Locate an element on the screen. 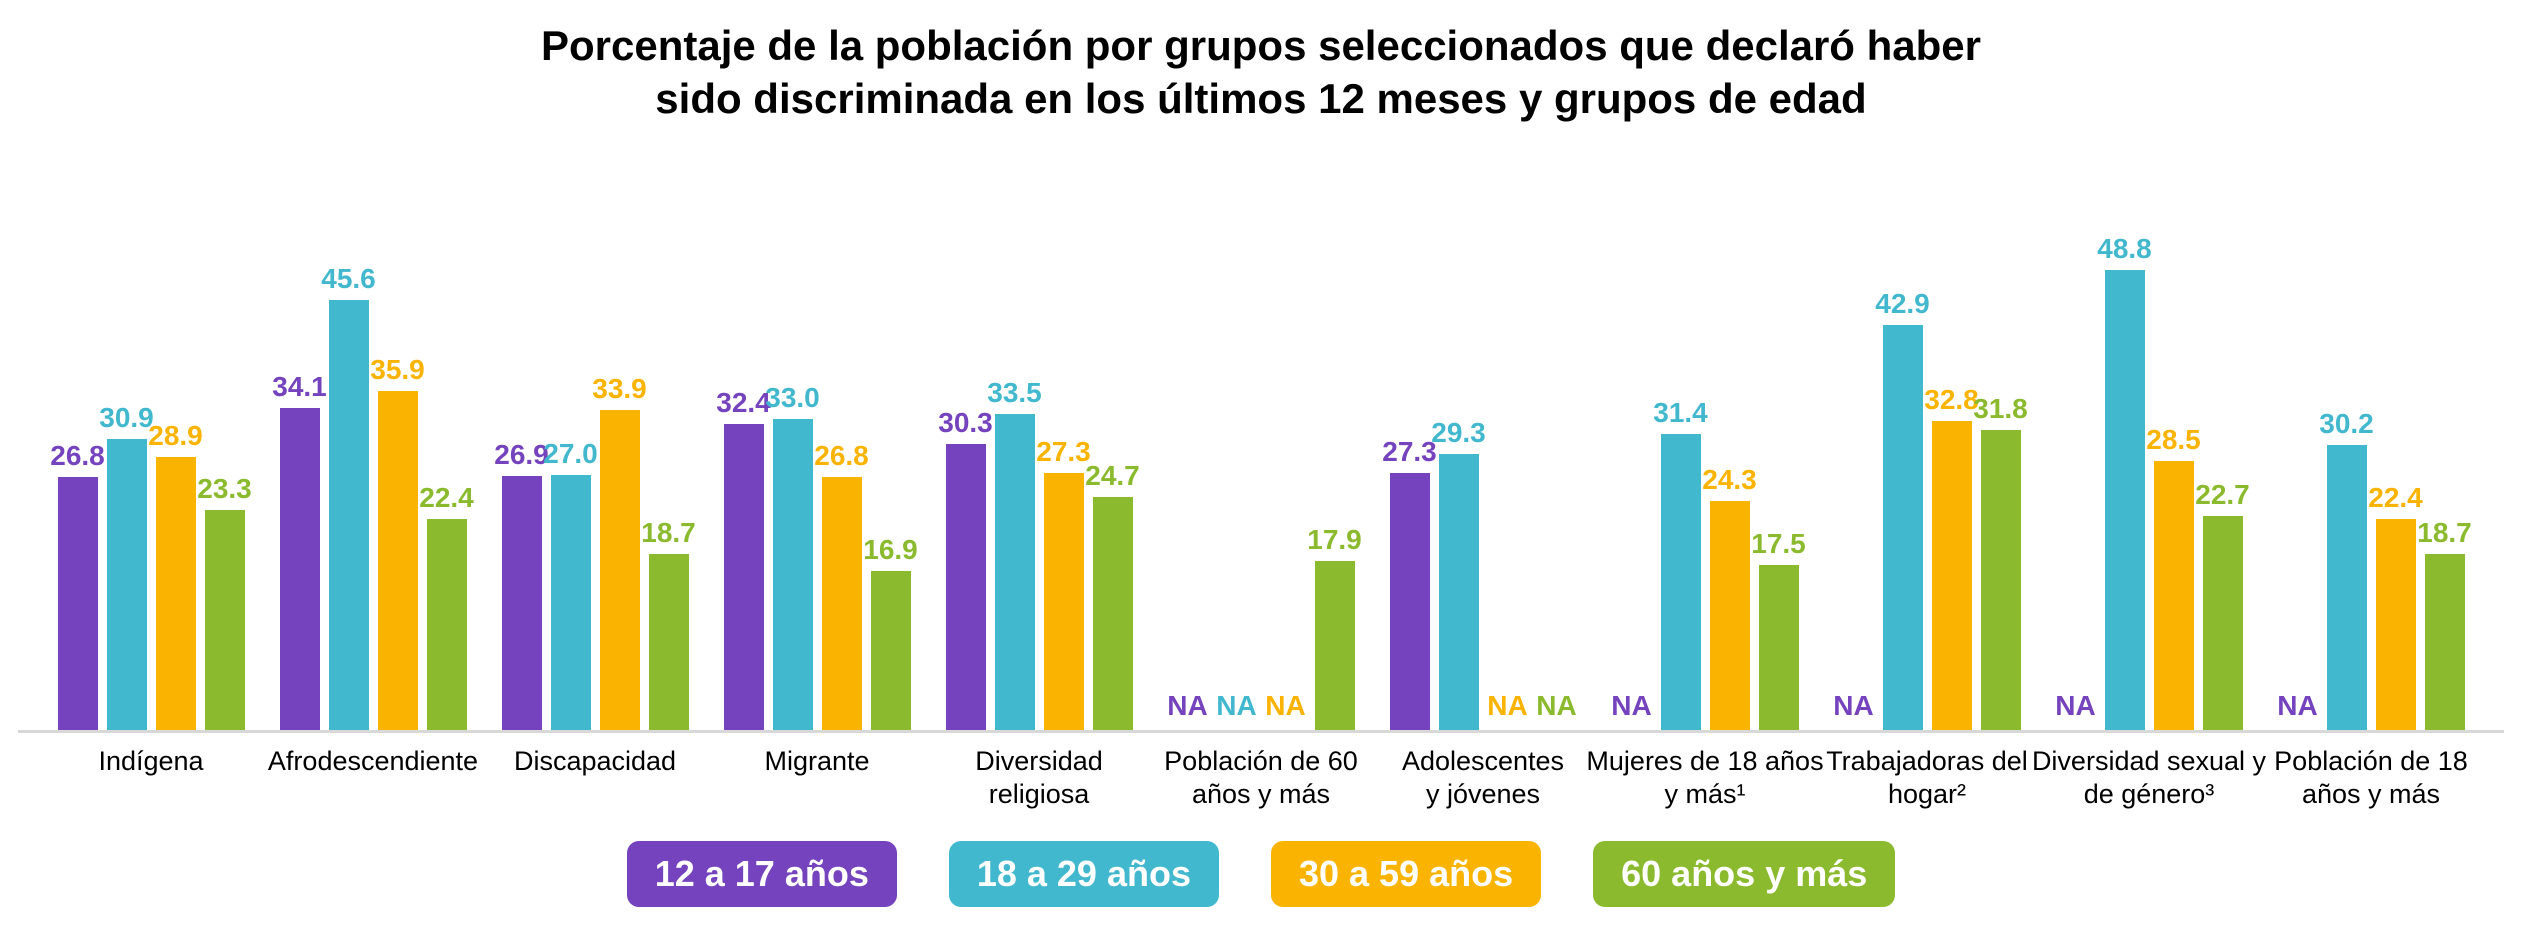  bar-slot: 34.1 is located at coordinates (299, 480).